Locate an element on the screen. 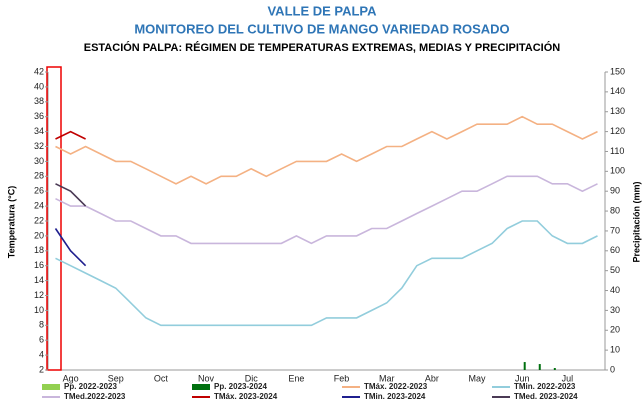 This screenshot has height=403, width=644. y2-axis-label: Precipitación (mm) is located at coordinates (636, 221).